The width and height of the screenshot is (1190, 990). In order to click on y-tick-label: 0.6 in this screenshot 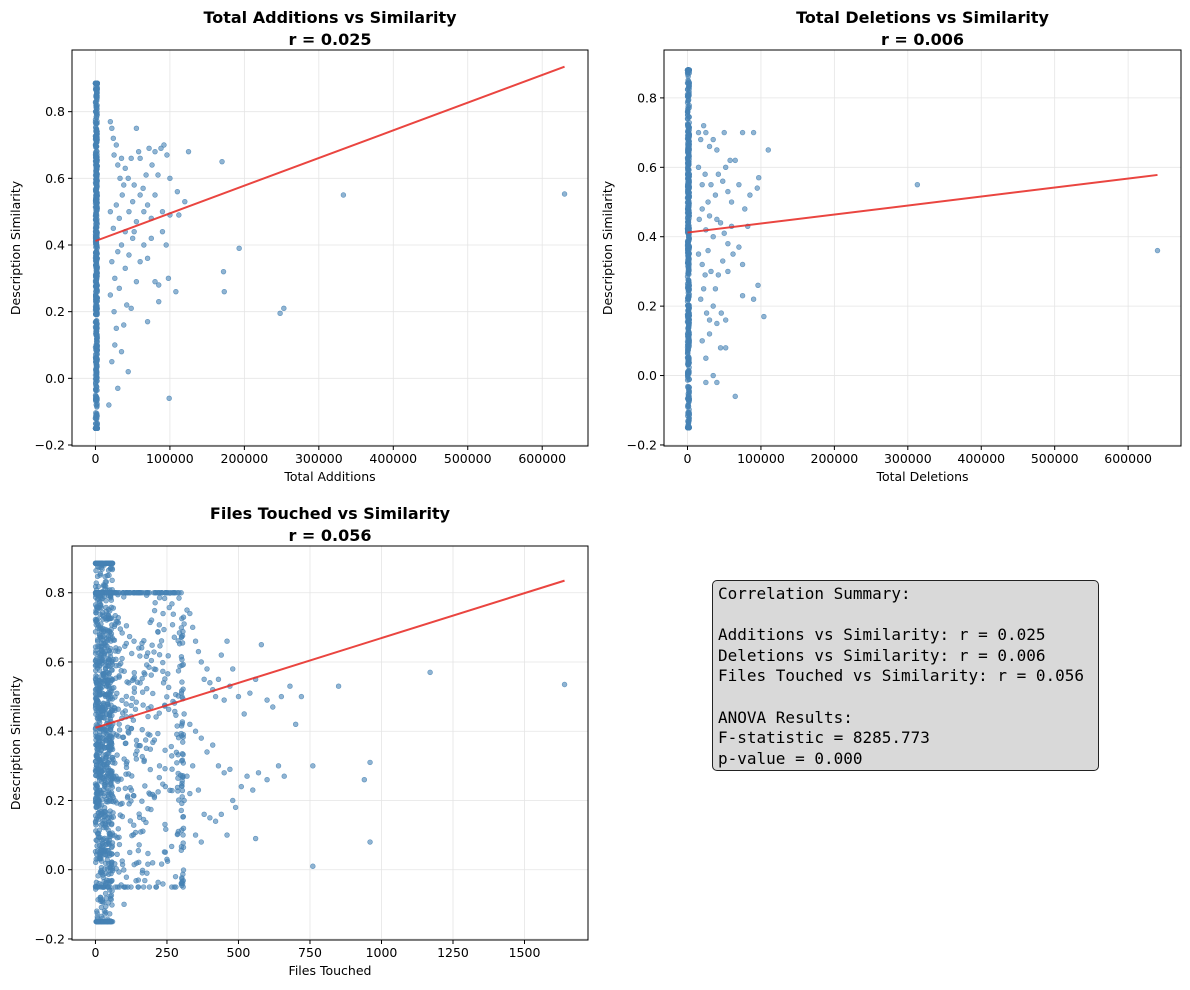, I will do `click(647, 167)`.